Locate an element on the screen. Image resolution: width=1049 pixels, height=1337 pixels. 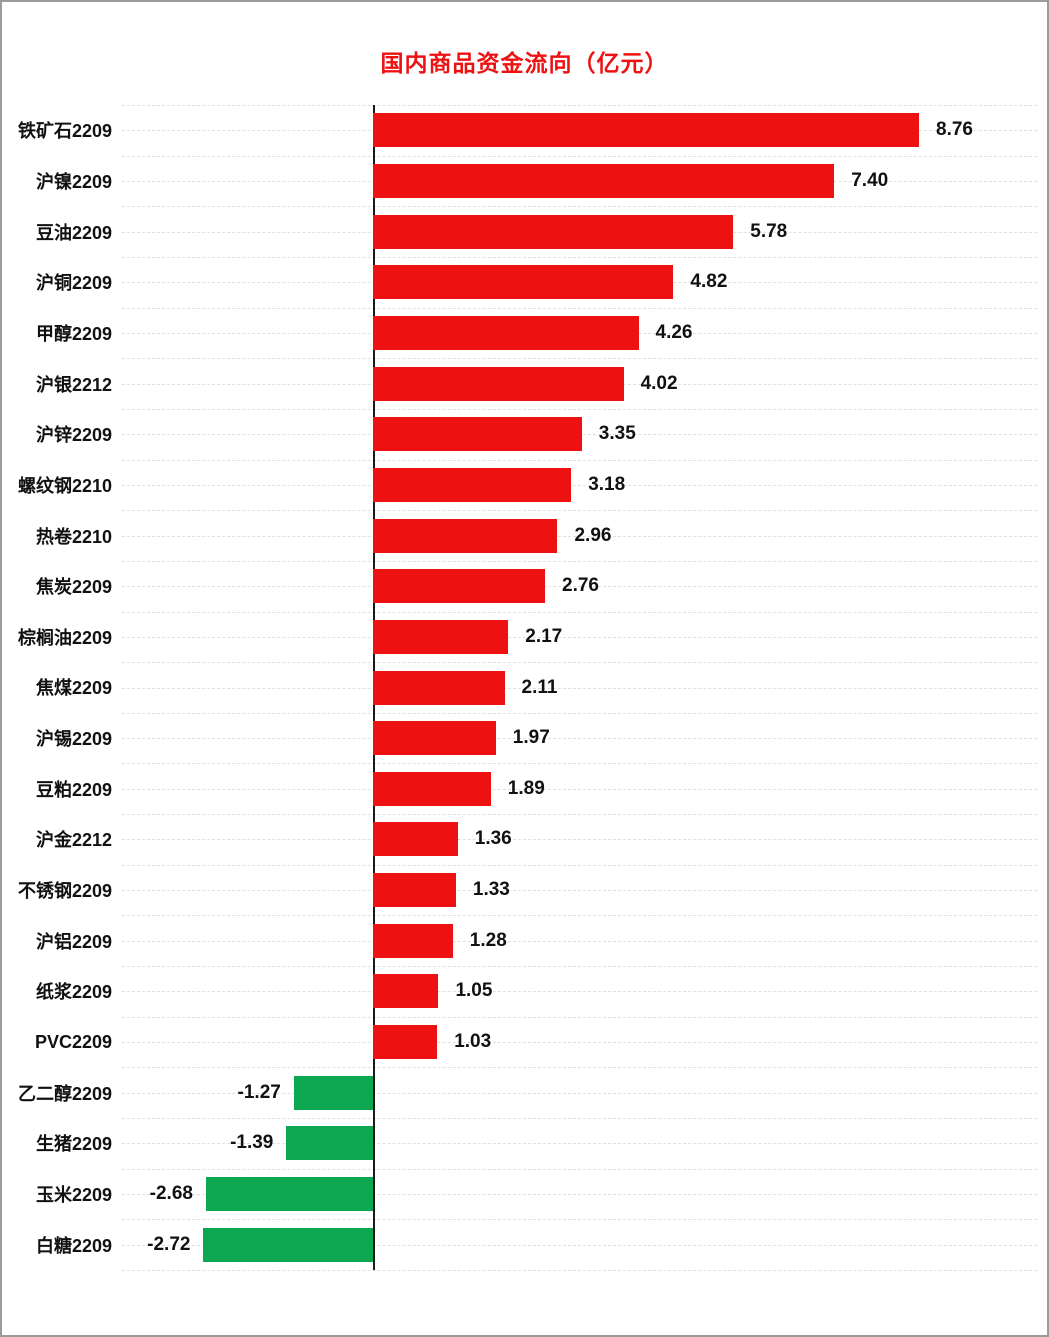
value-label: 4.82 is located at coordinates (709, 282).